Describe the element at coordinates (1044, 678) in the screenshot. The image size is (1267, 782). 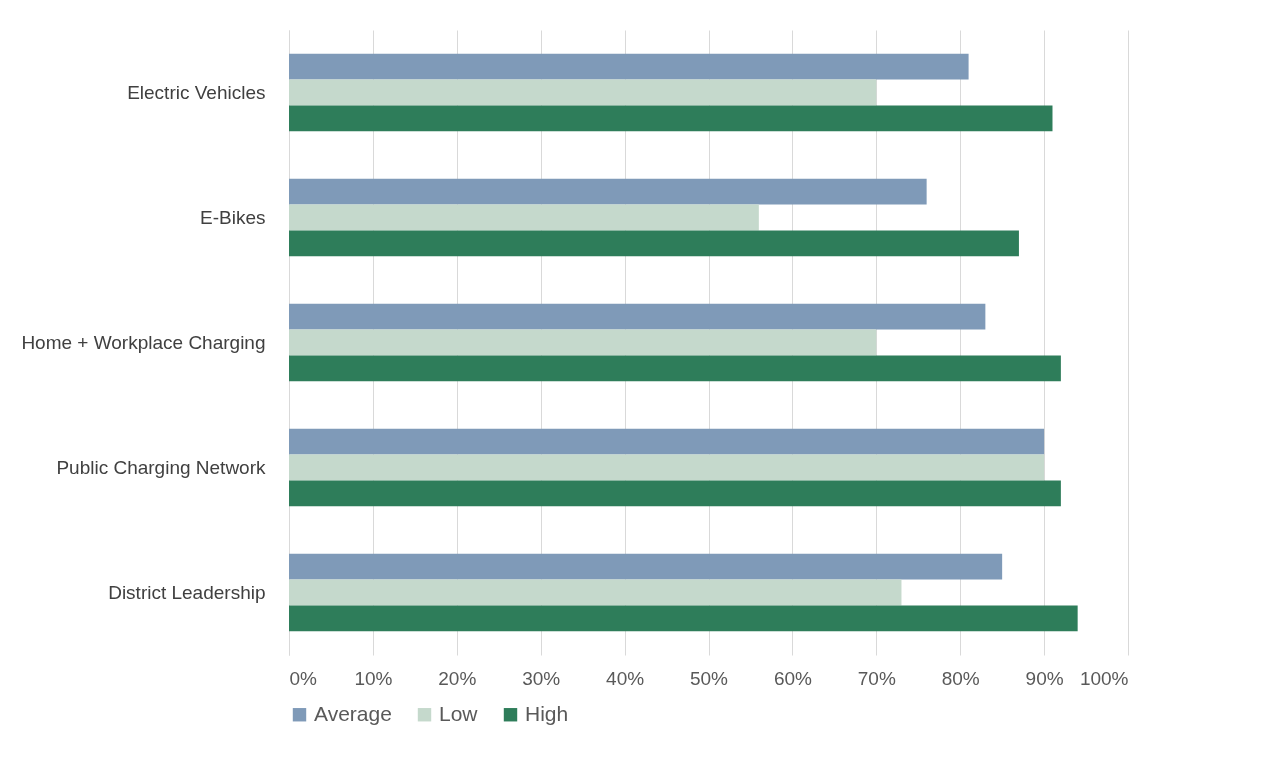
I see `x-tick-label: 90%` at that location.